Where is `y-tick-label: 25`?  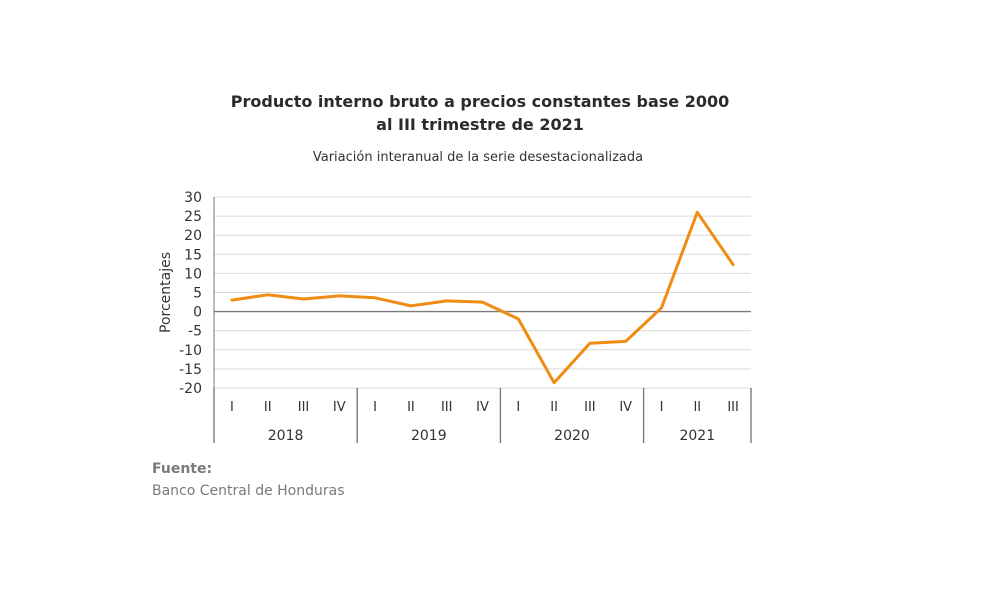 y-tick-label: 25 is located at coordinates (193, 217).